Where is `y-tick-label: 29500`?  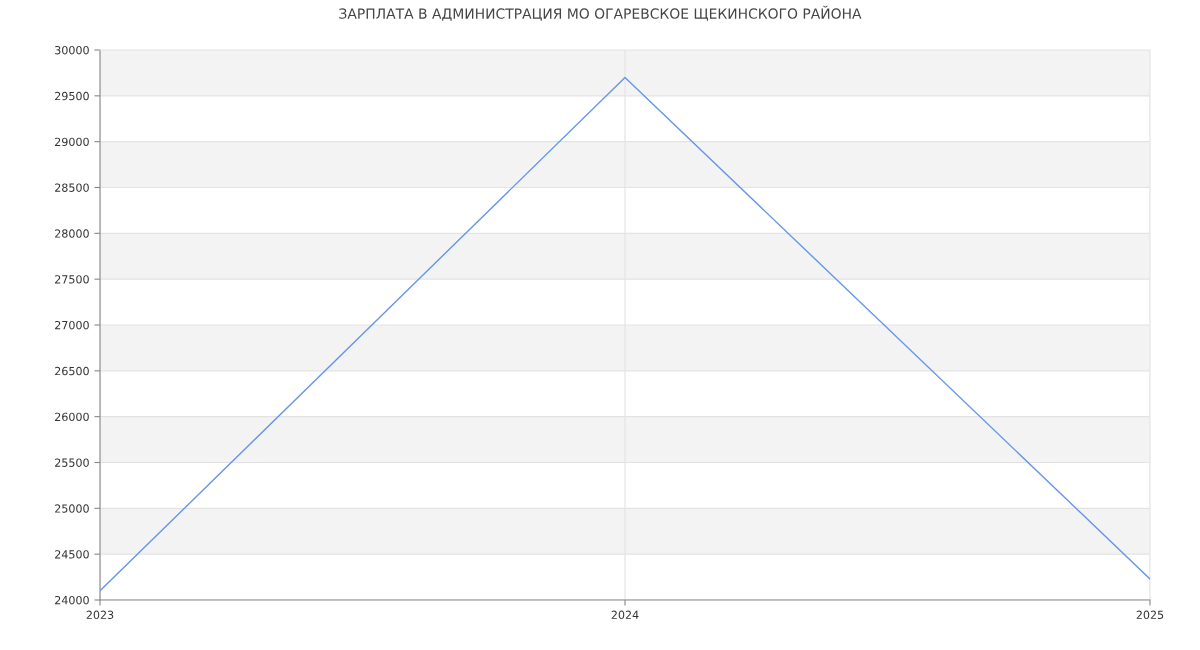 y-tick-label: 29500 is located at coordinates (72, 96).